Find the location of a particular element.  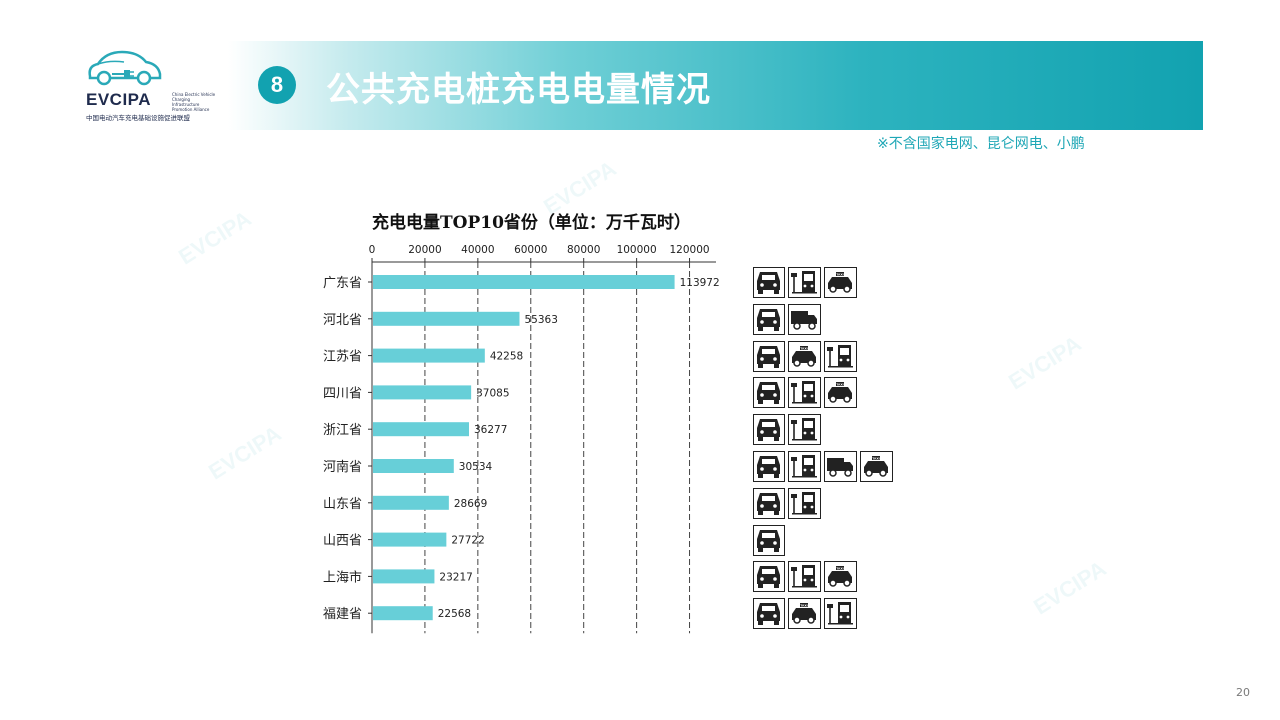

category-label: 河南省 is located at coordinates (342, 467).